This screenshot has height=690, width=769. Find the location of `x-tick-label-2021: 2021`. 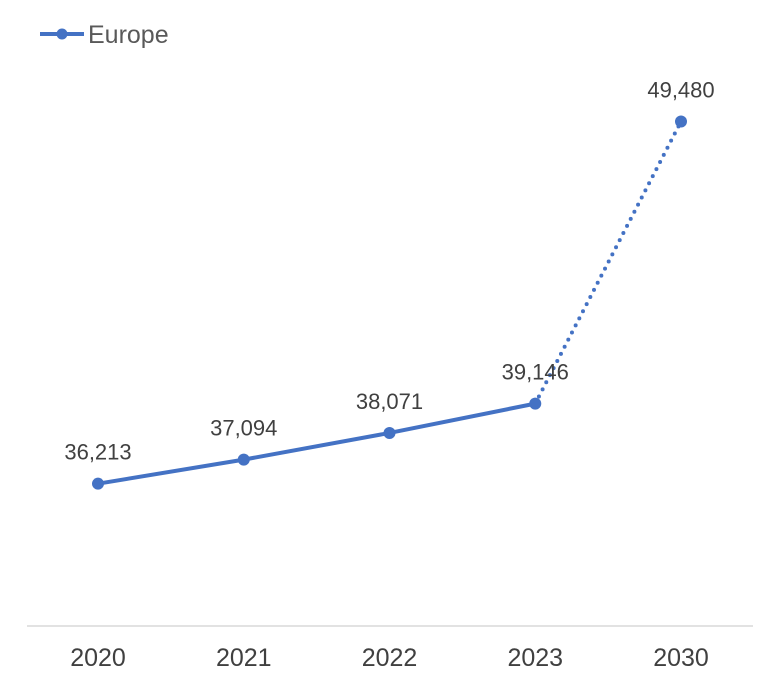

x-tick-label-2021: 2021 is located at coordinates (244, 658).